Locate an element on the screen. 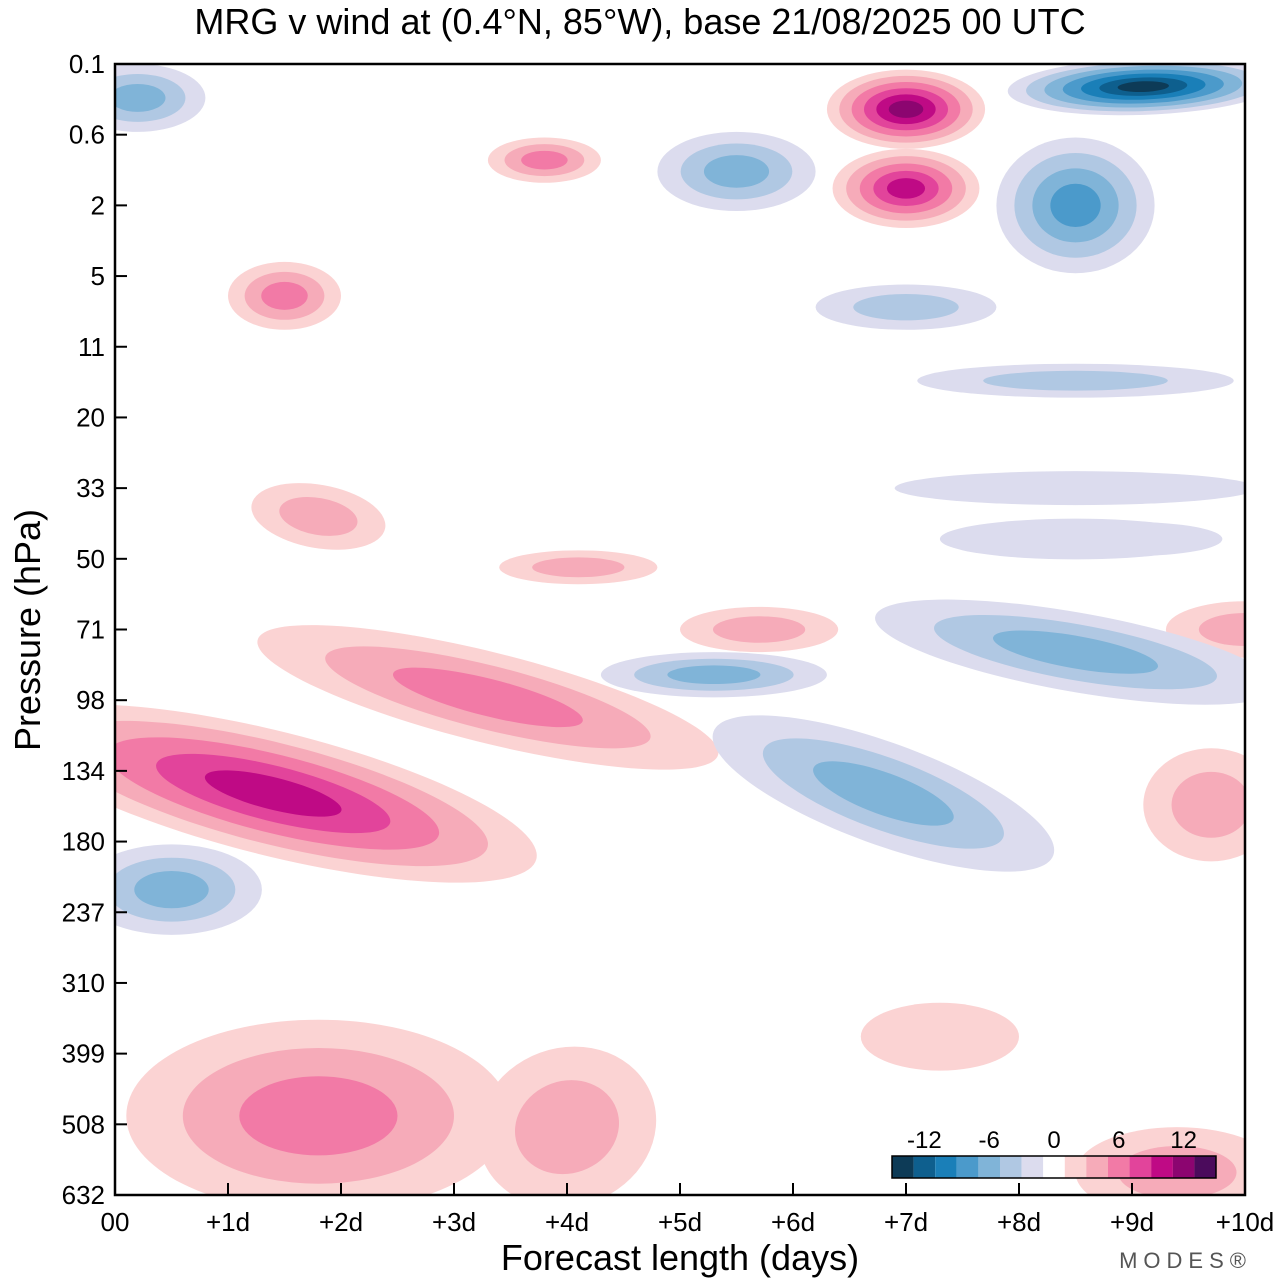  x-tick-label: +1d is located at coordinates (228, 1222).